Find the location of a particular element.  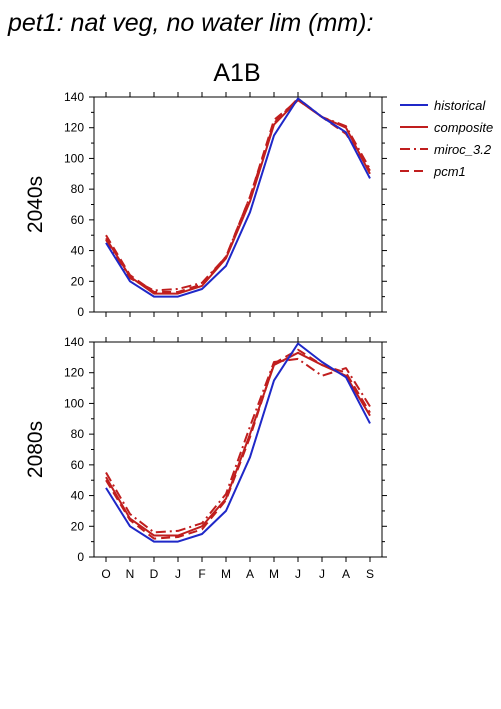

legend: historical composite miroc_3.2 pcm1 is located at coordinates (446, 138).